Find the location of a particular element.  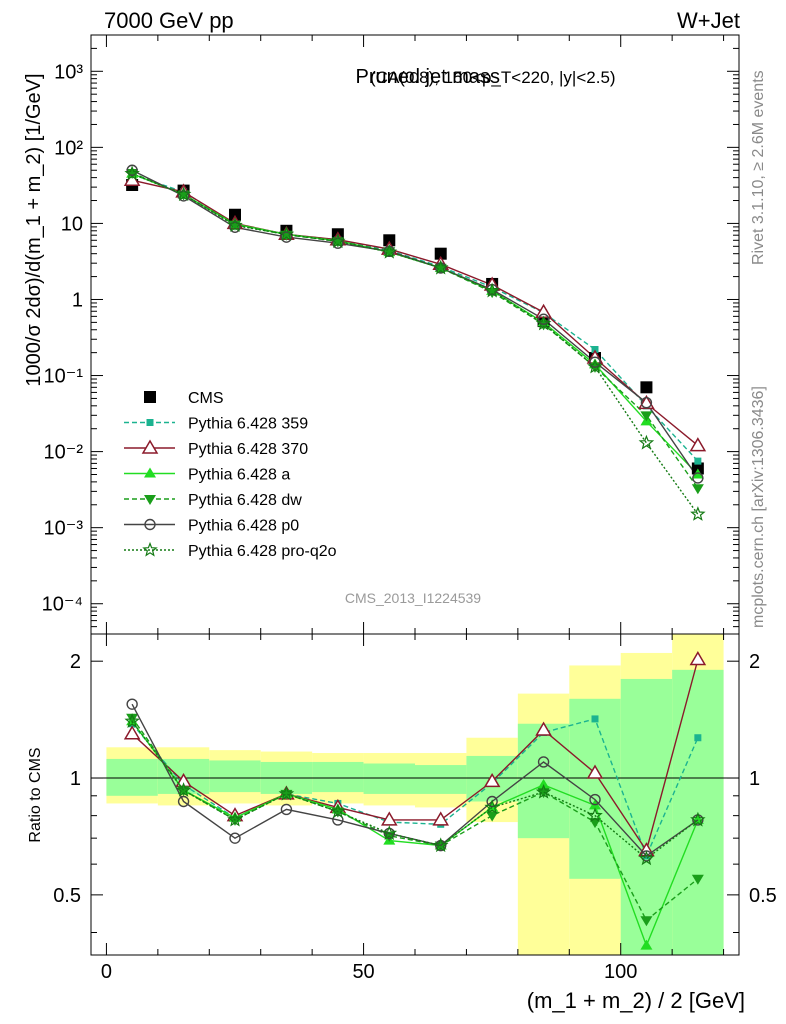

y-tick-label-3: 10⁻¹ is located at coordinates (64, 377).